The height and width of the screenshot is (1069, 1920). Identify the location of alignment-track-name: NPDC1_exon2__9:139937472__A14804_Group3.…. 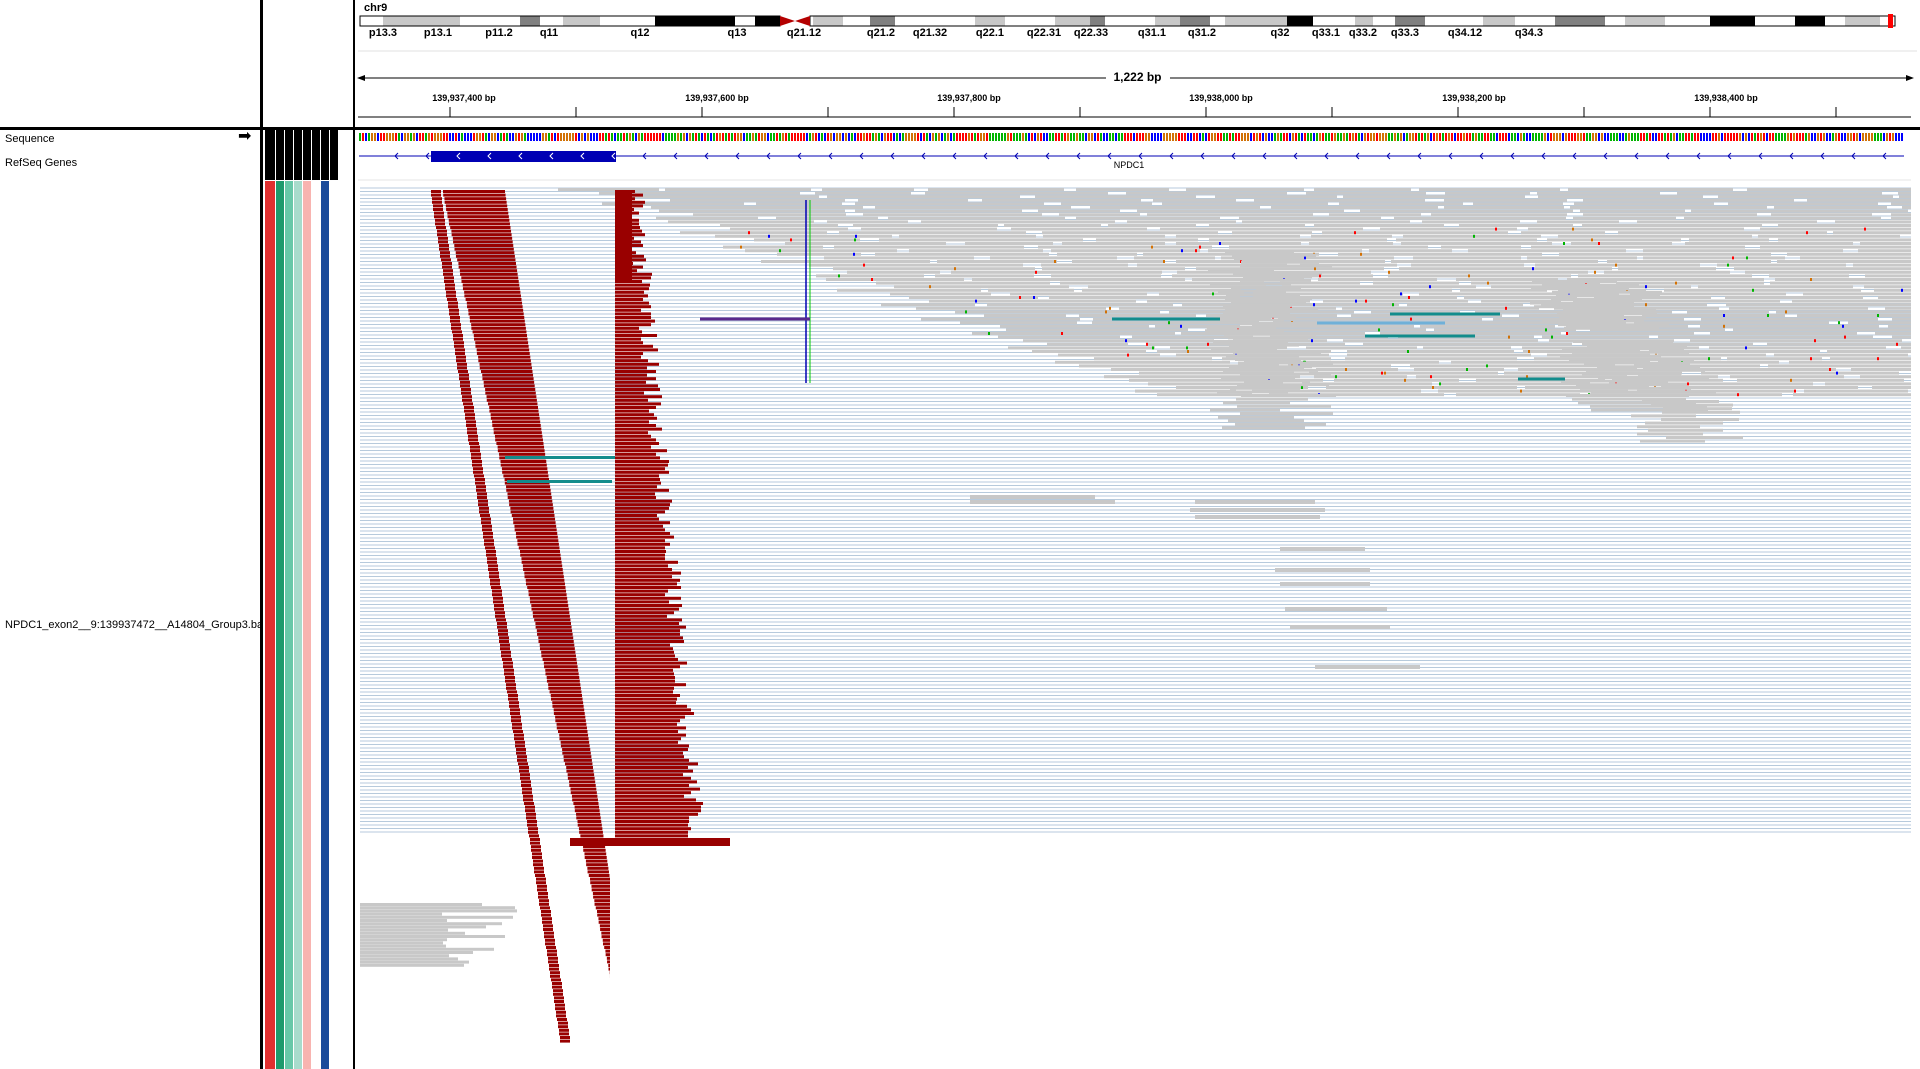
(139, 625).